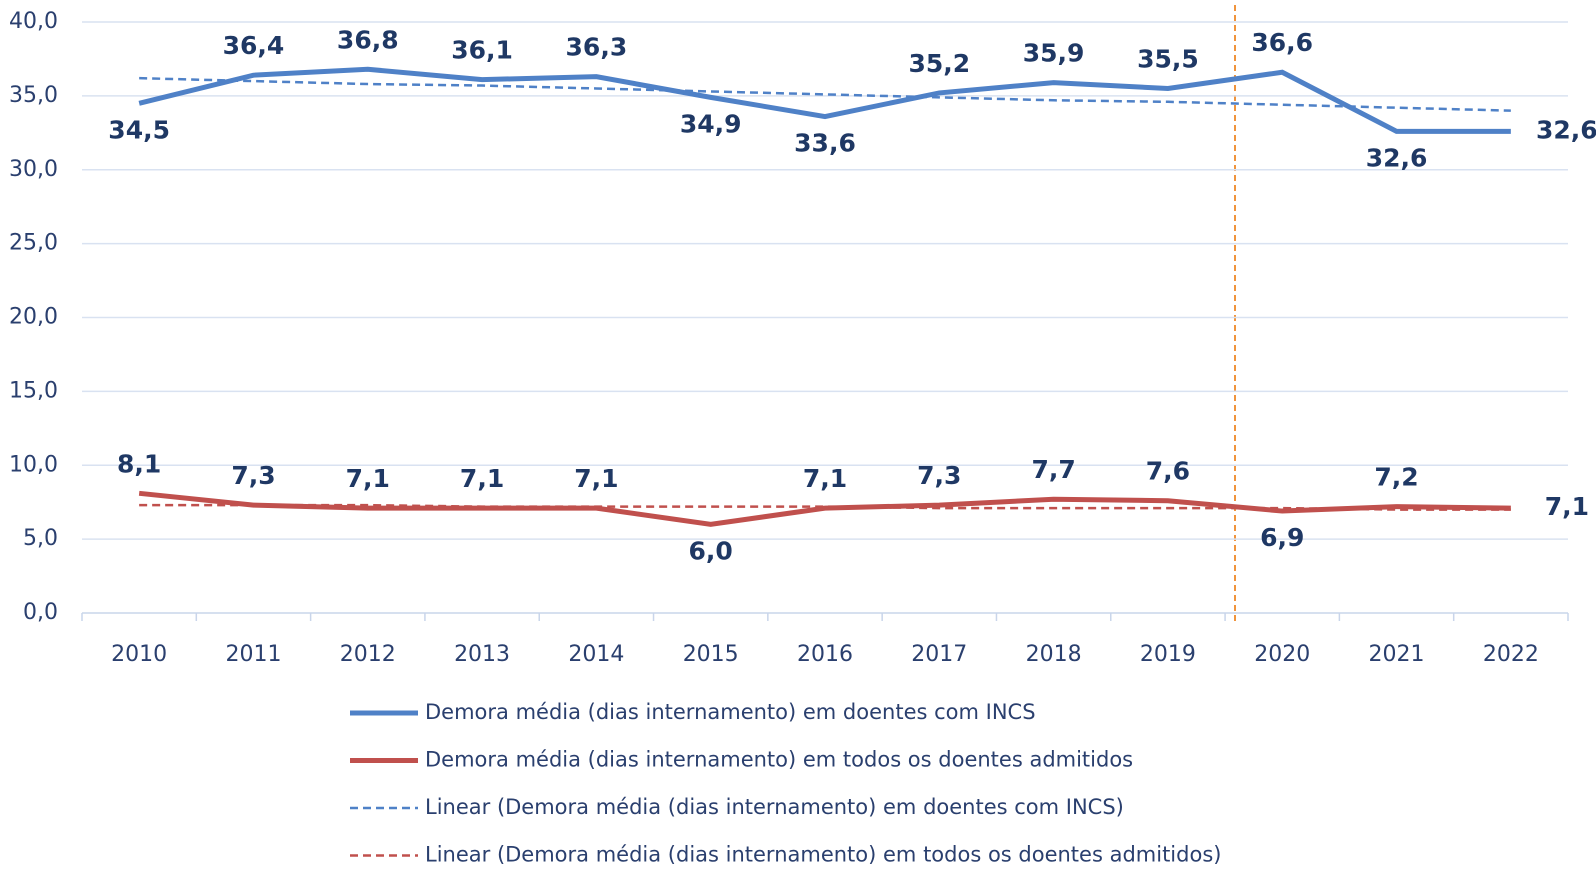 This screenshot has height=882, width=1596. What do you see at coordinates (825, 143) in the screenshot?
I see `data-label: 33,6` at bounding box center [825, 143].